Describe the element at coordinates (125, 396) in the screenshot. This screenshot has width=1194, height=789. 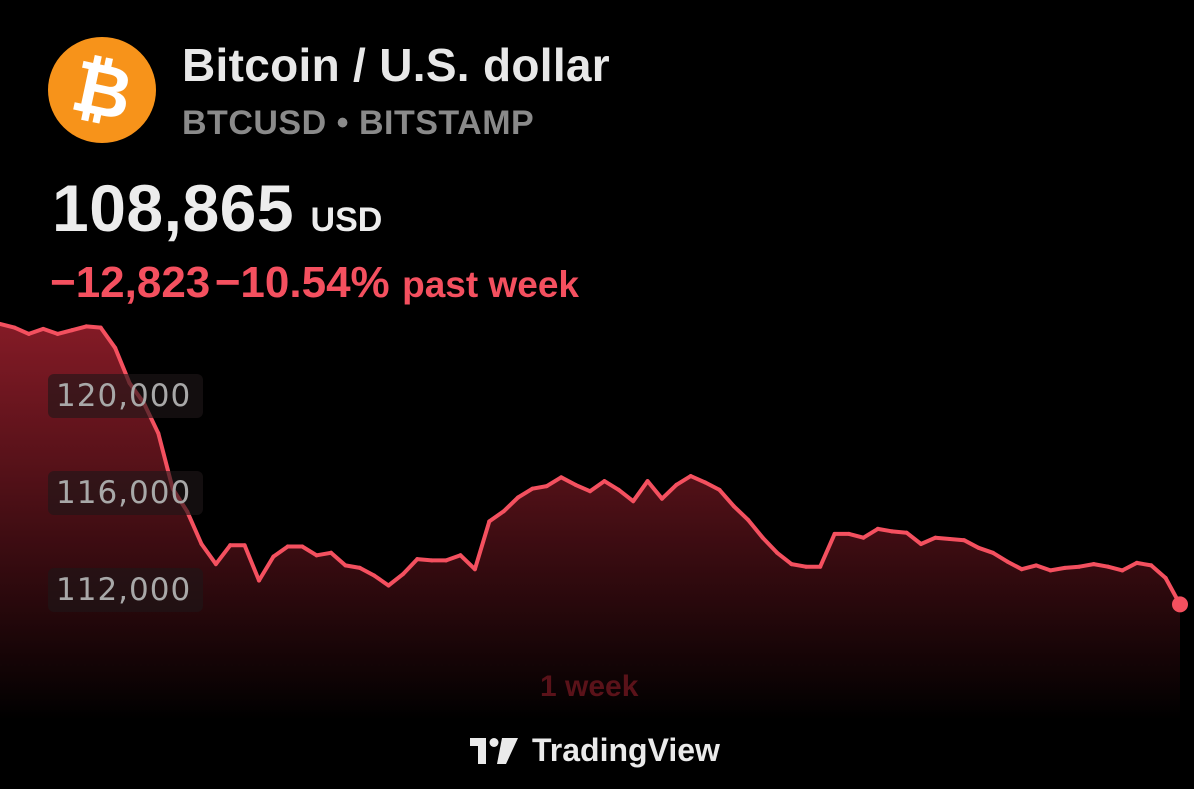
I see `y-tick-label: 120,000` at that location.